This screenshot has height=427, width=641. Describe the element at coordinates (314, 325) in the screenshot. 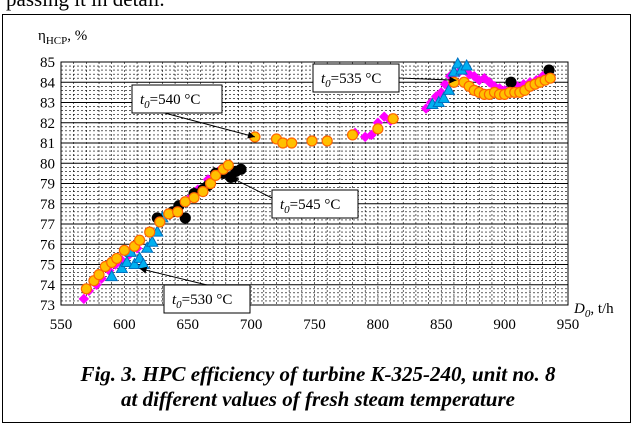

I see `x-tick-label: 750` at that location.